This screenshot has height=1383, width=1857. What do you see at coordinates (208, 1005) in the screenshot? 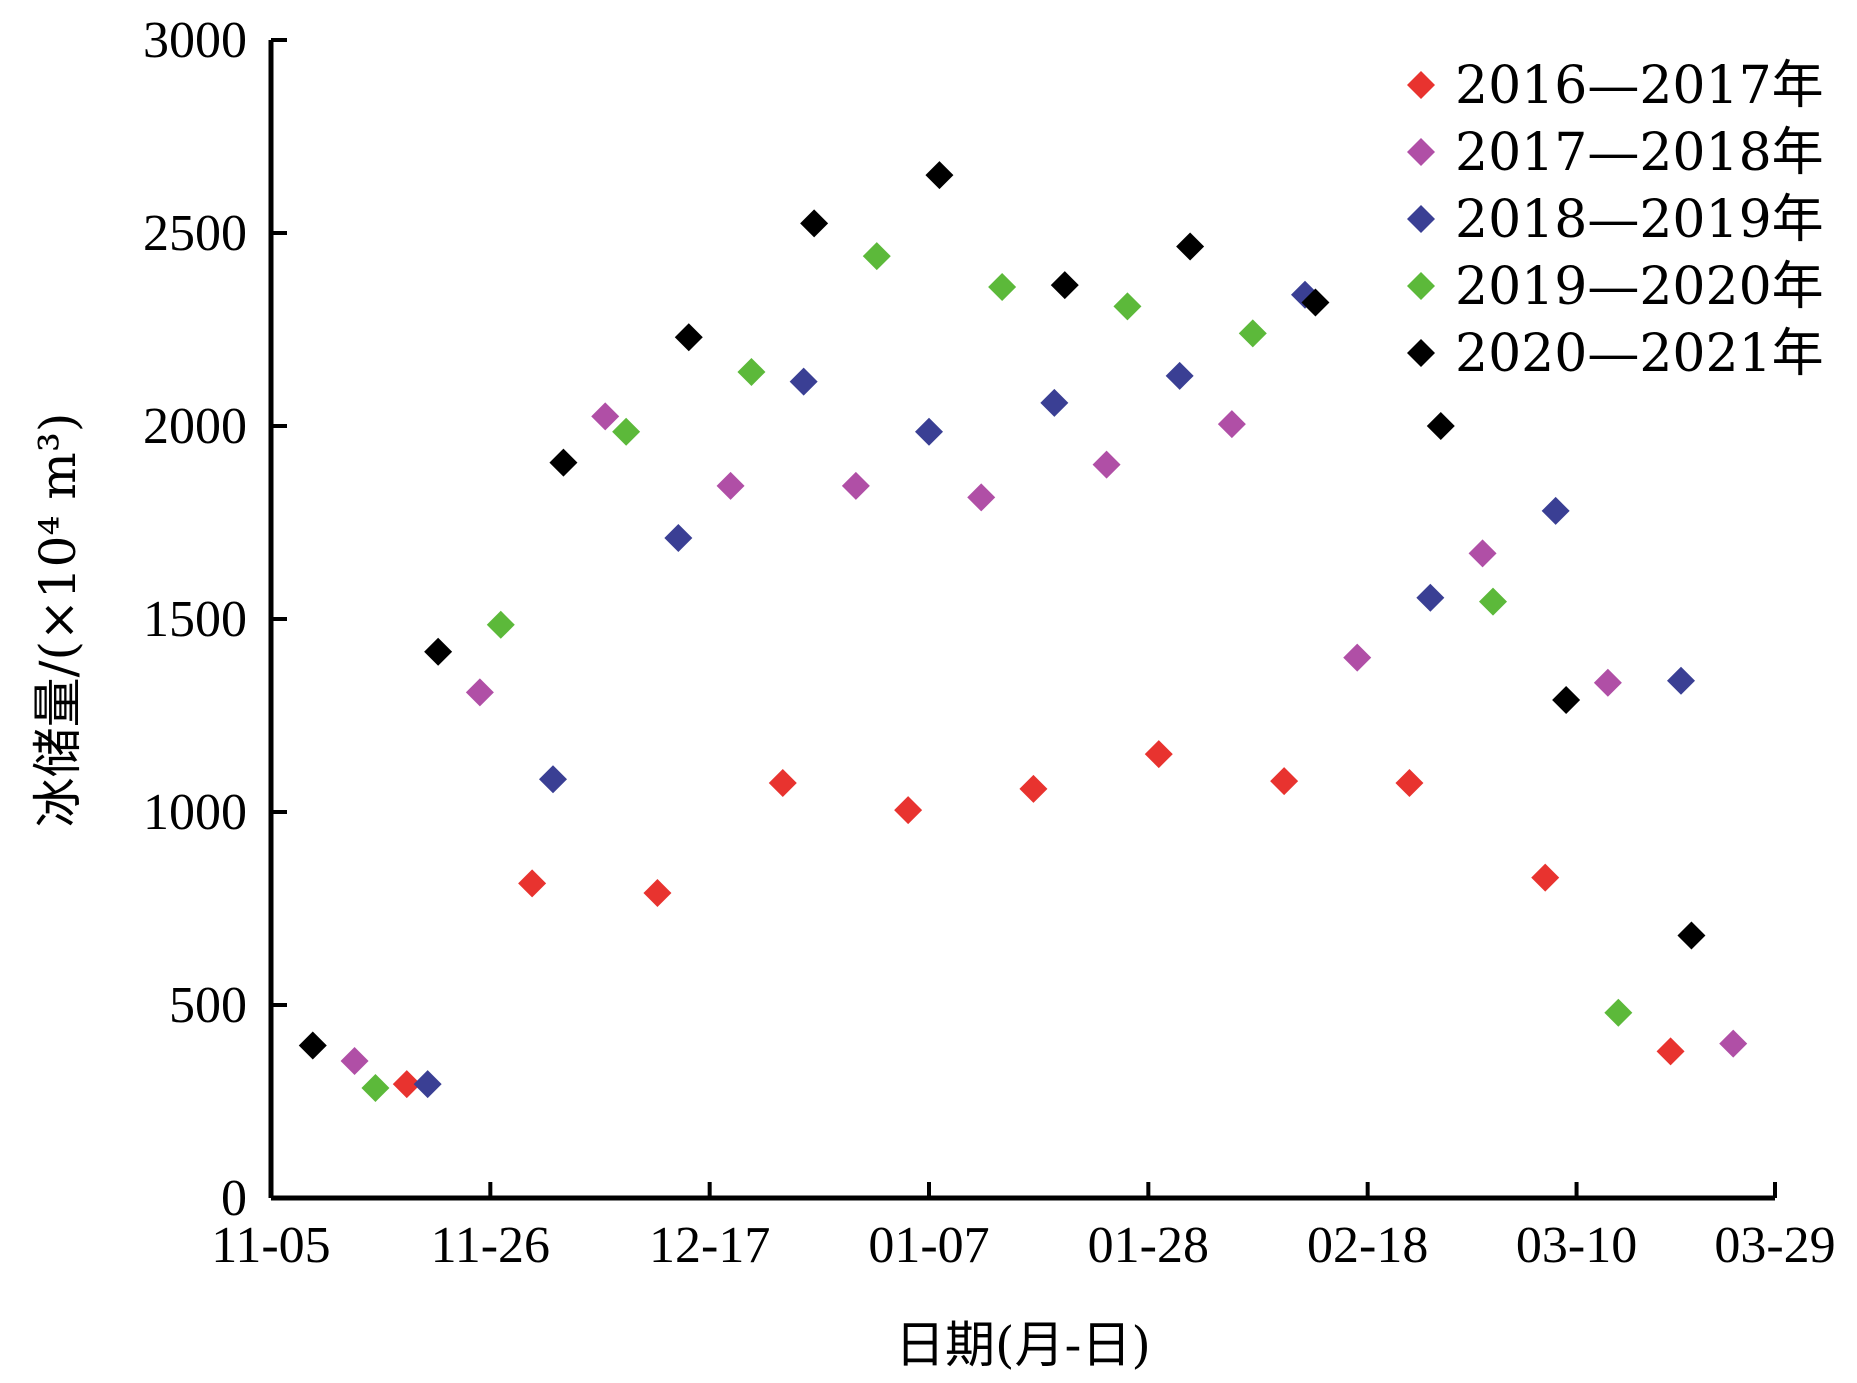
I see `y-tick-label: 500` at bounding box center [208, 1005].